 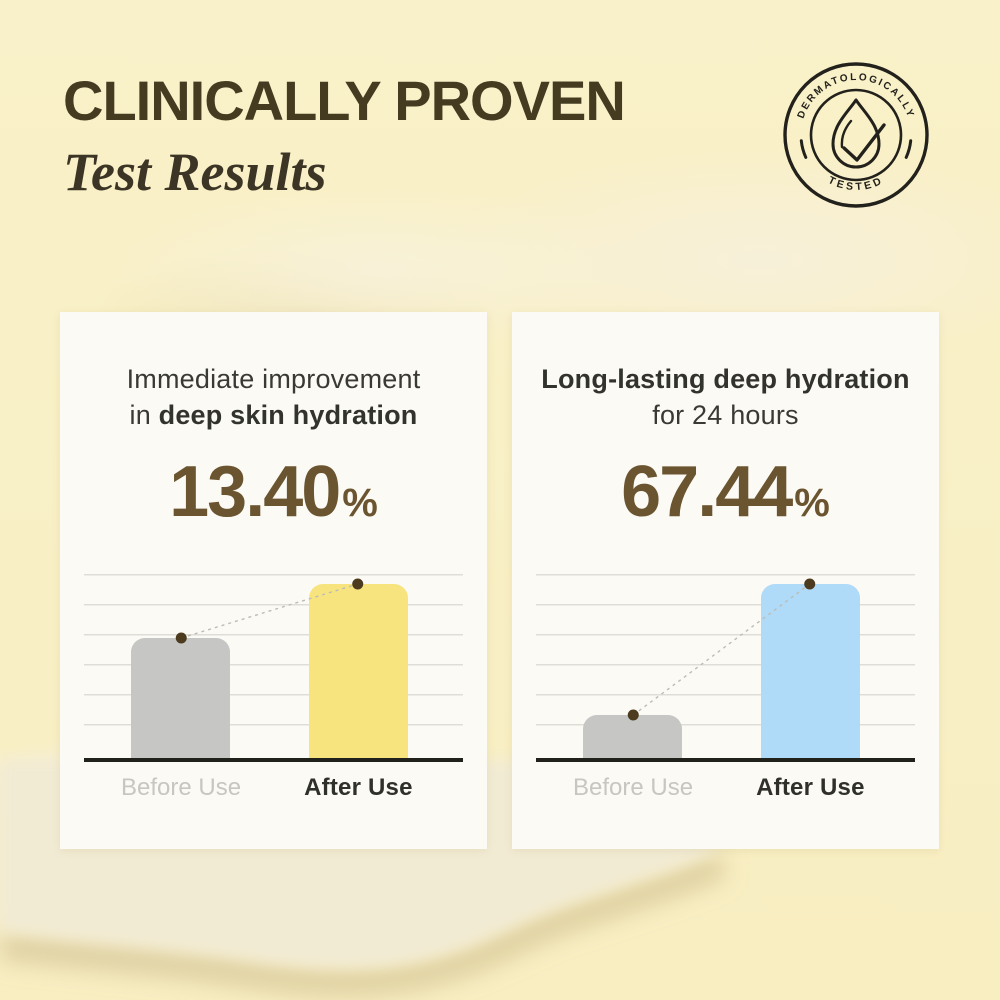 I want to click on result-value: 13.40%, so click(x=273, y=492).